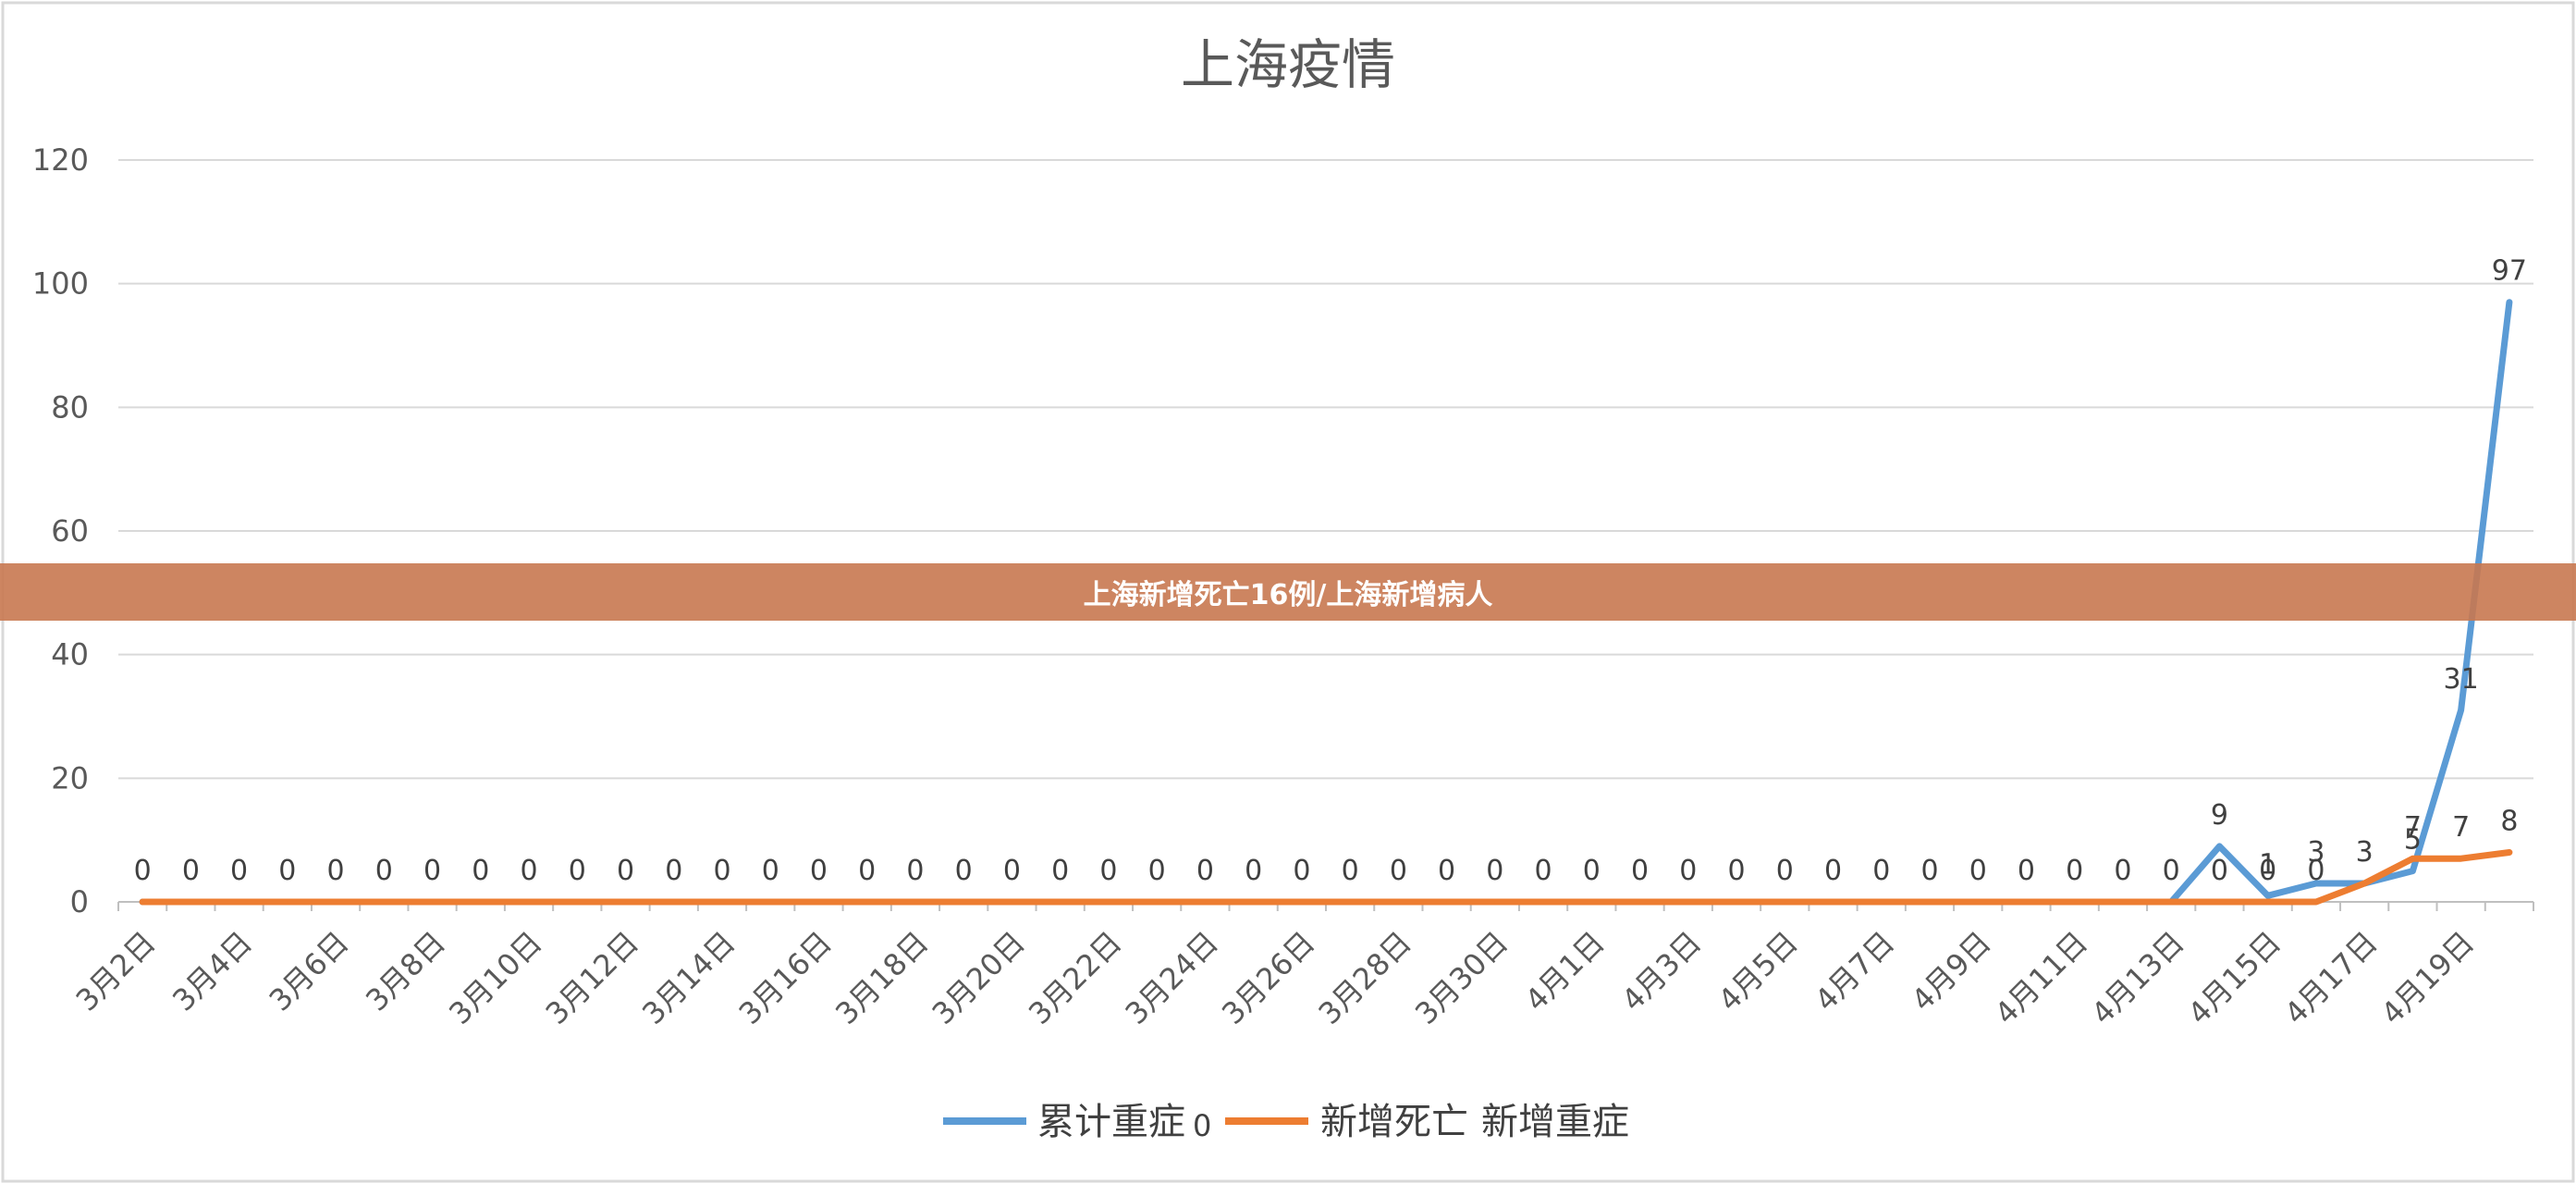 The height and width of the screenshot is (1184, 2576). What do you see at coordinates (1288, 595) in the screenshot?
I see `banner-text: 上海新增死亡16例/上海新增病人` at bounding box center [1288, 595].